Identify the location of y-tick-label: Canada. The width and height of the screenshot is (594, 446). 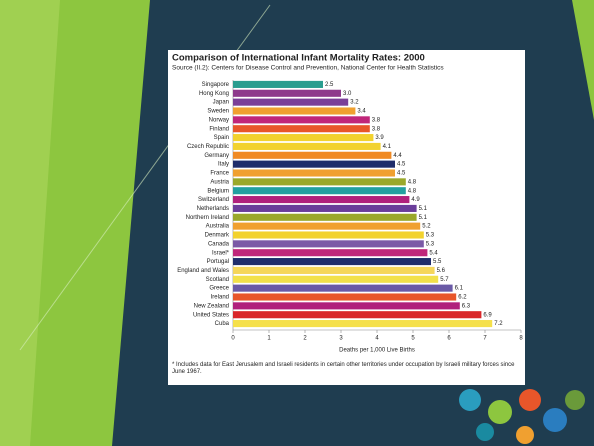
(219, 244).